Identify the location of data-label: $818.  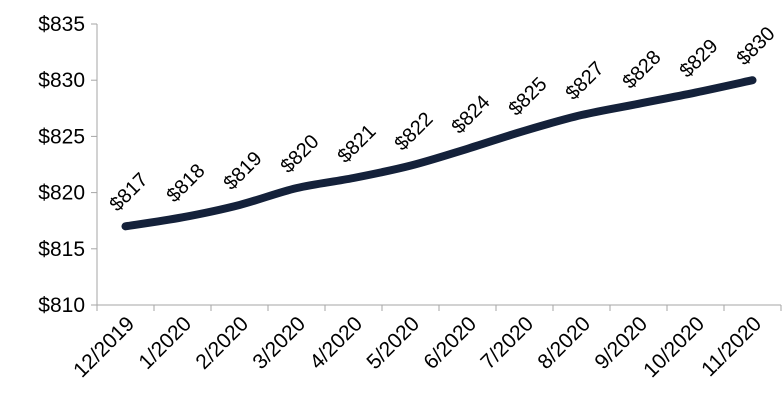
(185, 183).